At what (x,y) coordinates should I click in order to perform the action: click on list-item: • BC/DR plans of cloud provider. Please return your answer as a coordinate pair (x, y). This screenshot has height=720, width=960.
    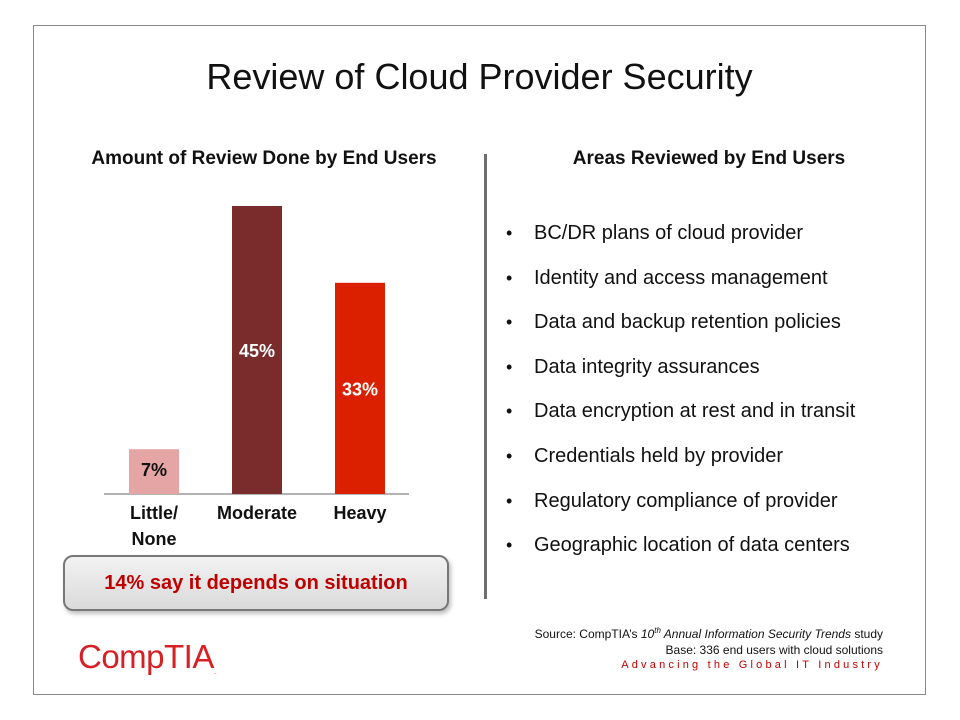
    Looking at the image, I should click on (716, 244).